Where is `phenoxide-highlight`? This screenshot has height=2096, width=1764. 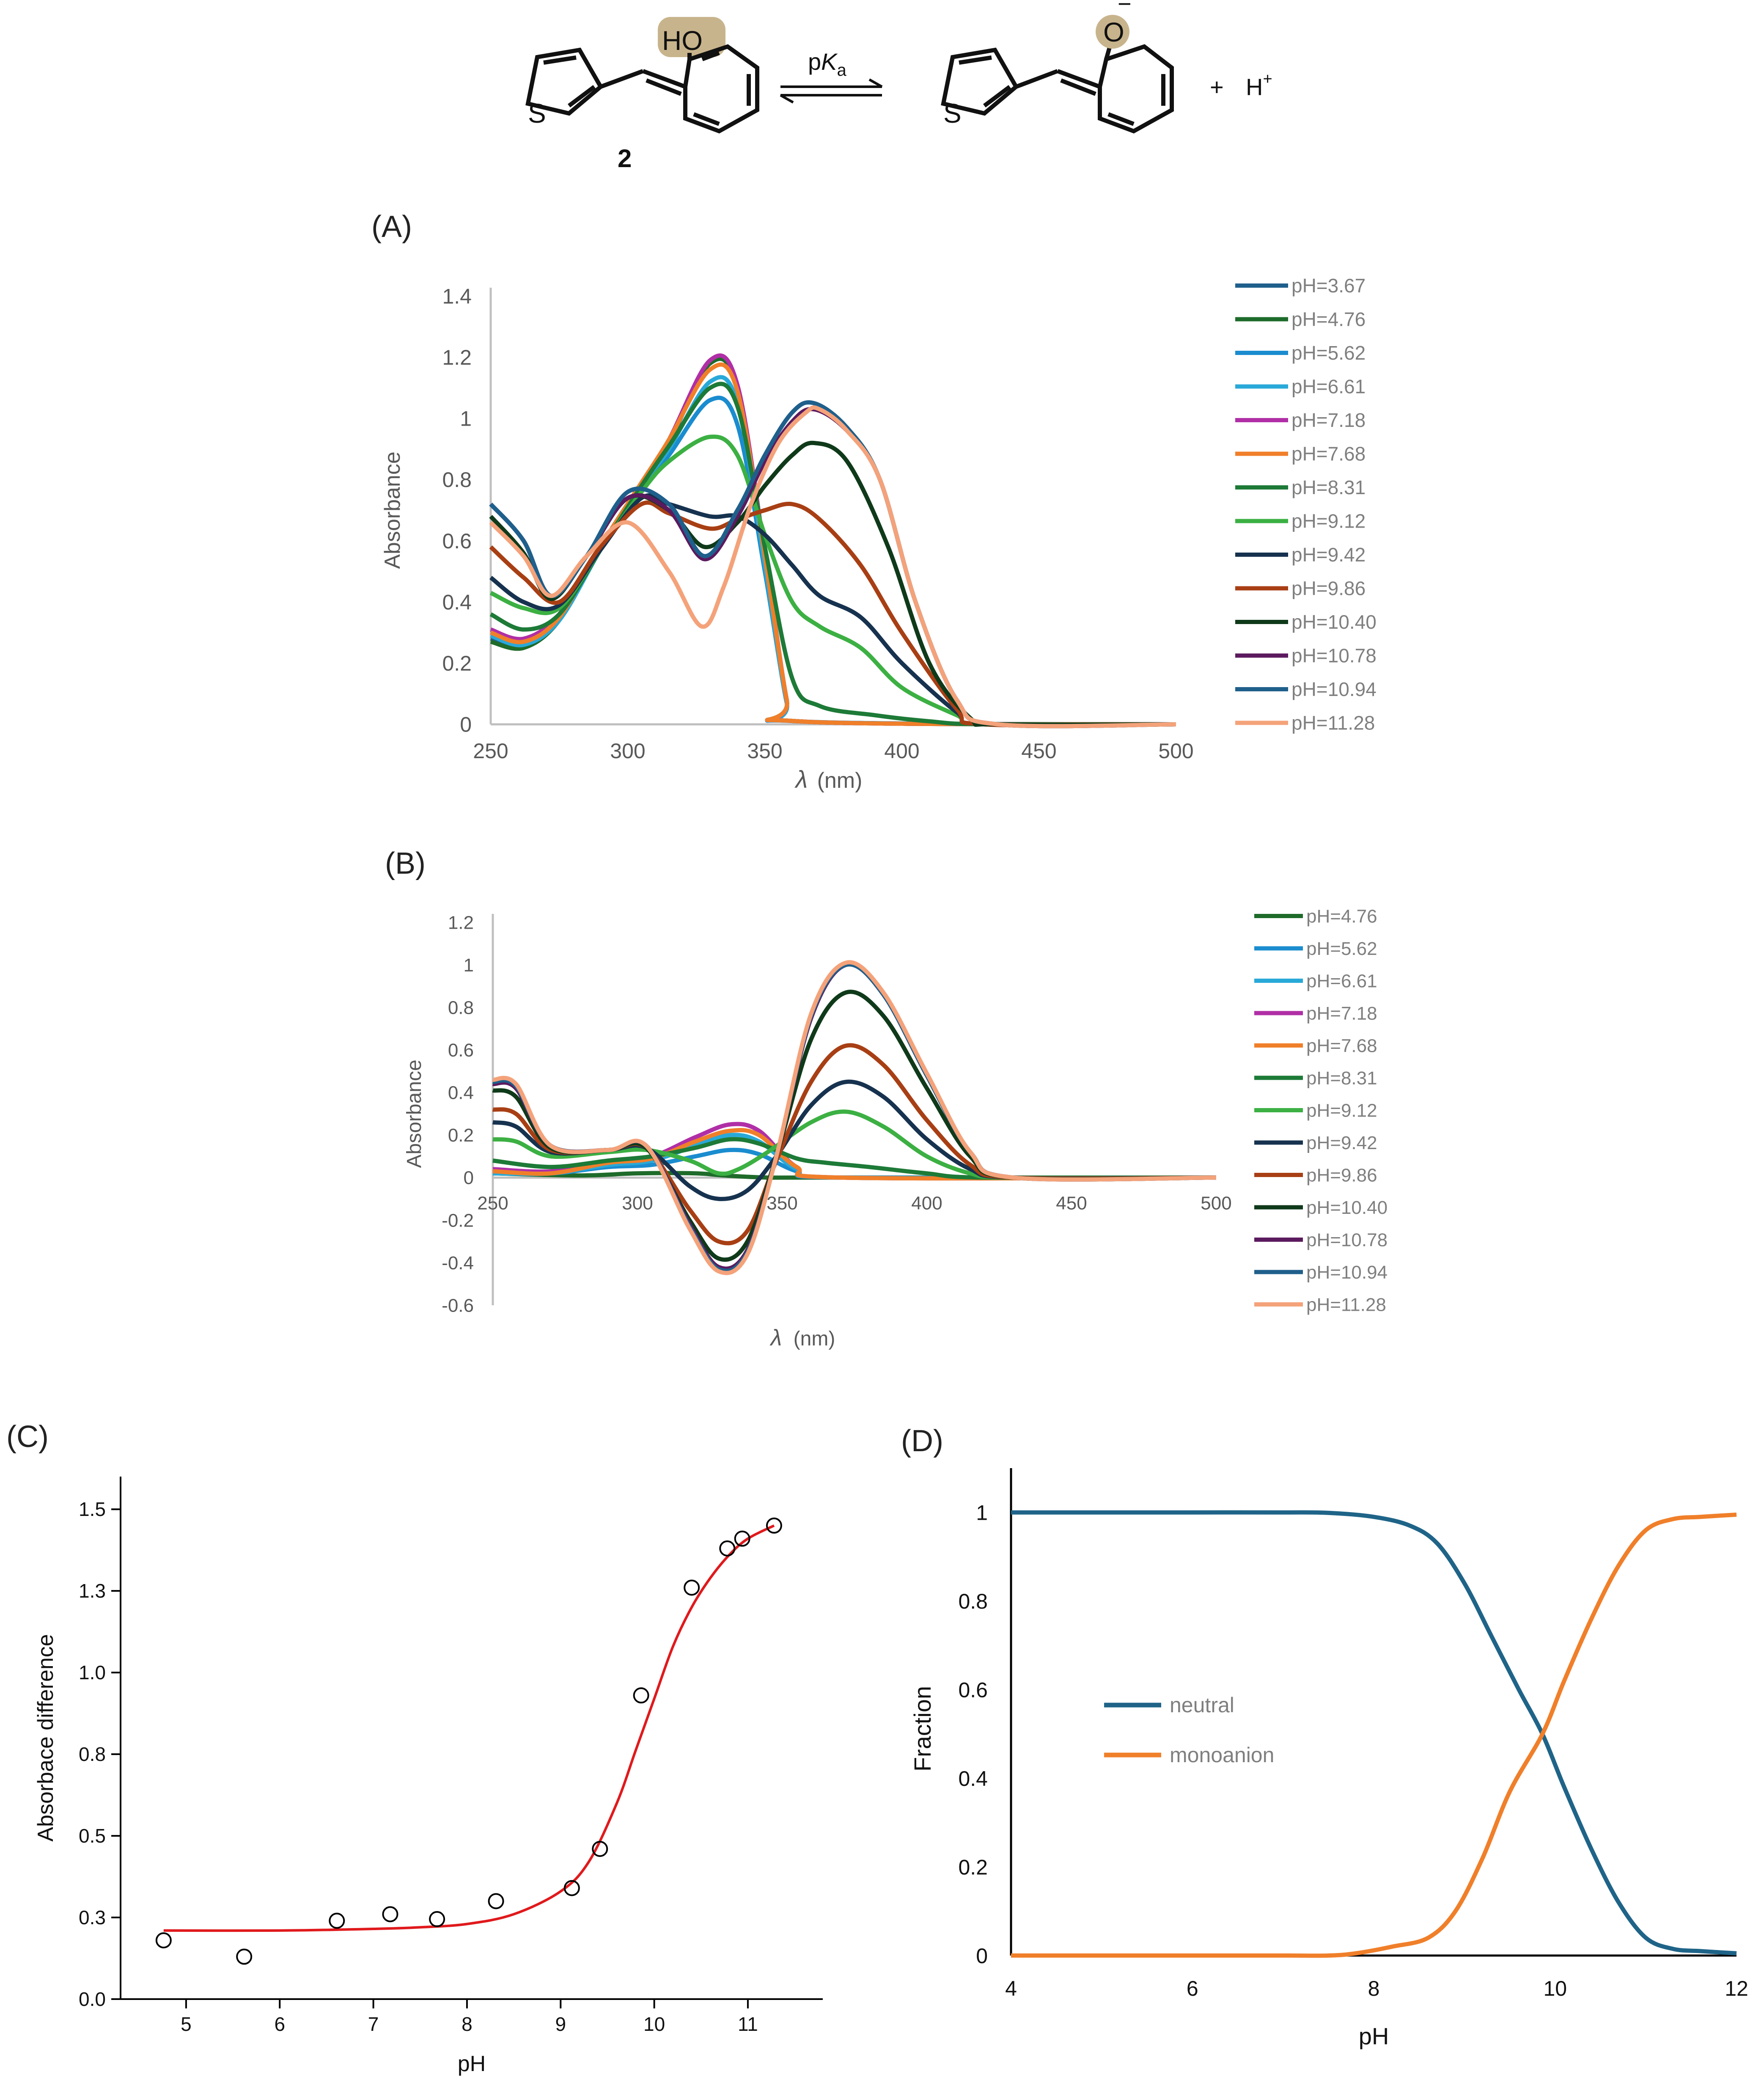
phenoxide-highlight is located at coordinates (1112, 32).